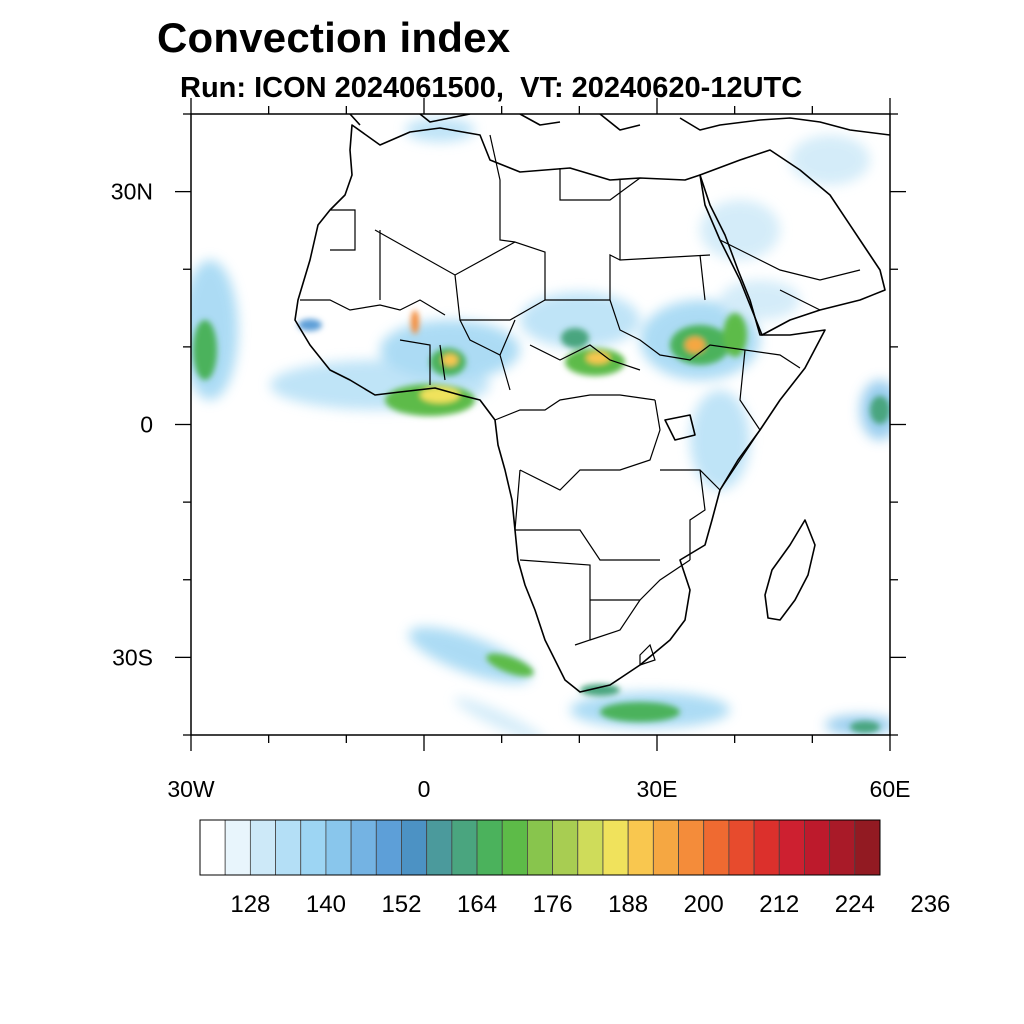 The height and width of the screenshot is (1024, 1024). I want to click on run-subtitle: Run: ICON 2024061500, VT: 20240620-12UTC, so click(491, 88).